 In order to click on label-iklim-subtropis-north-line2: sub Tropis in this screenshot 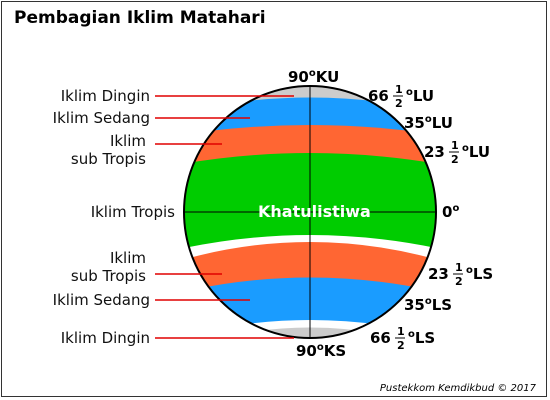, I will do `click(108, 159)`.